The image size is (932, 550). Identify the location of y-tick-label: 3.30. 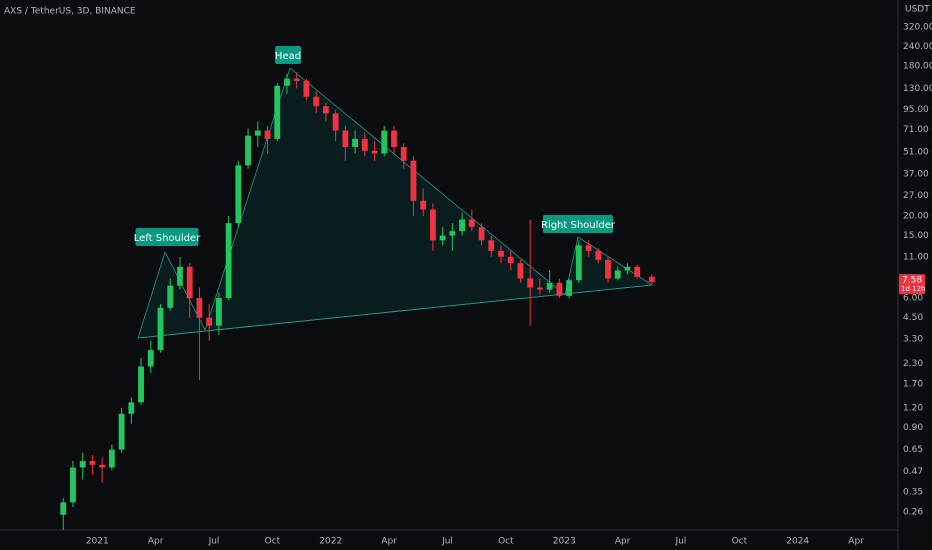
(913, 339).